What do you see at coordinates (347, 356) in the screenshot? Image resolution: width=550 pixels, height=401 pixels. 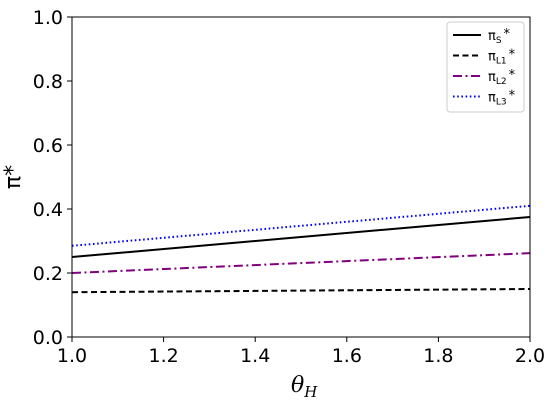 I see `x-tick-label: 1.6` at bounding box center [347, 356].